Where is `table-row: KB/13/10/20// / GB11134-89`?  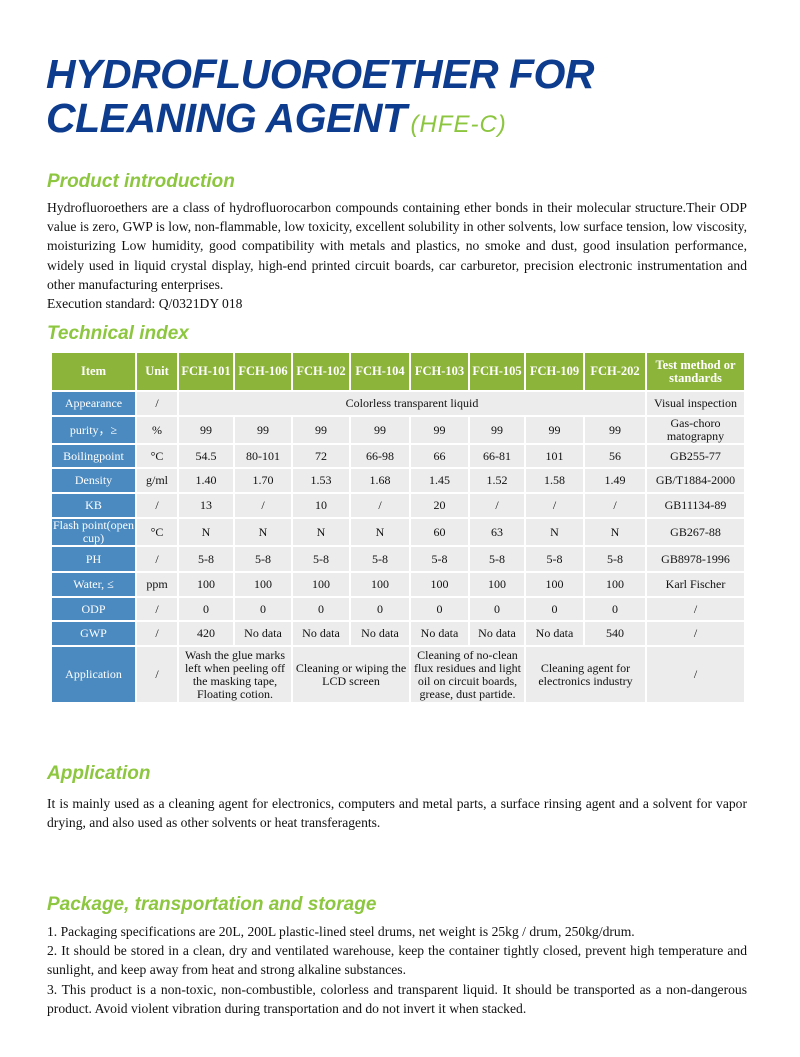 table-row: KB/13/10/20// / GB11134-89 is located at coordinates (398, 505).